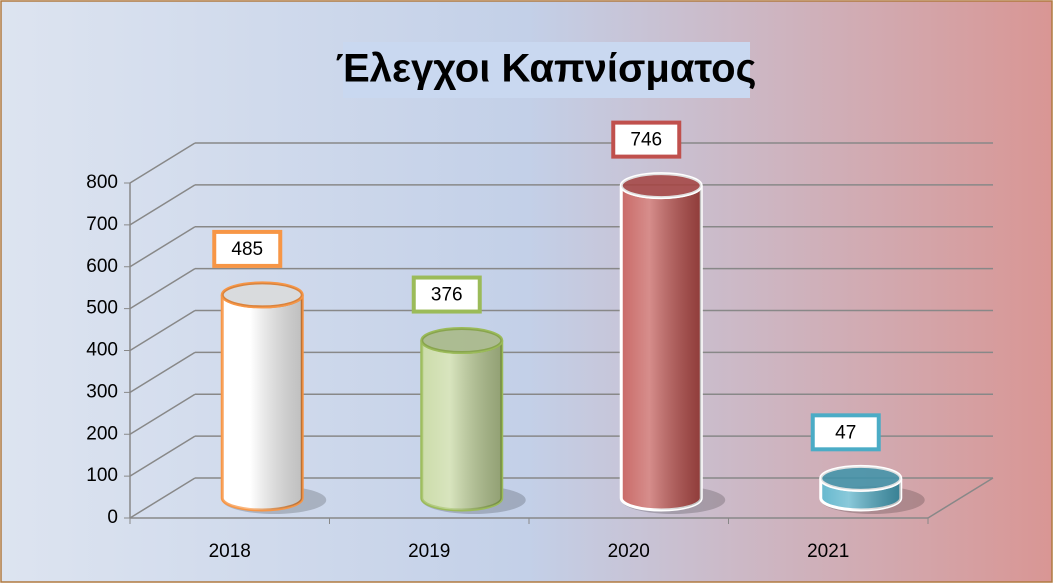 The height and width of the screenshot is (588, 1053). Describe the element at coordinates (102, 475) in the screenshot. I see `y-tick-label: 100` at that location.